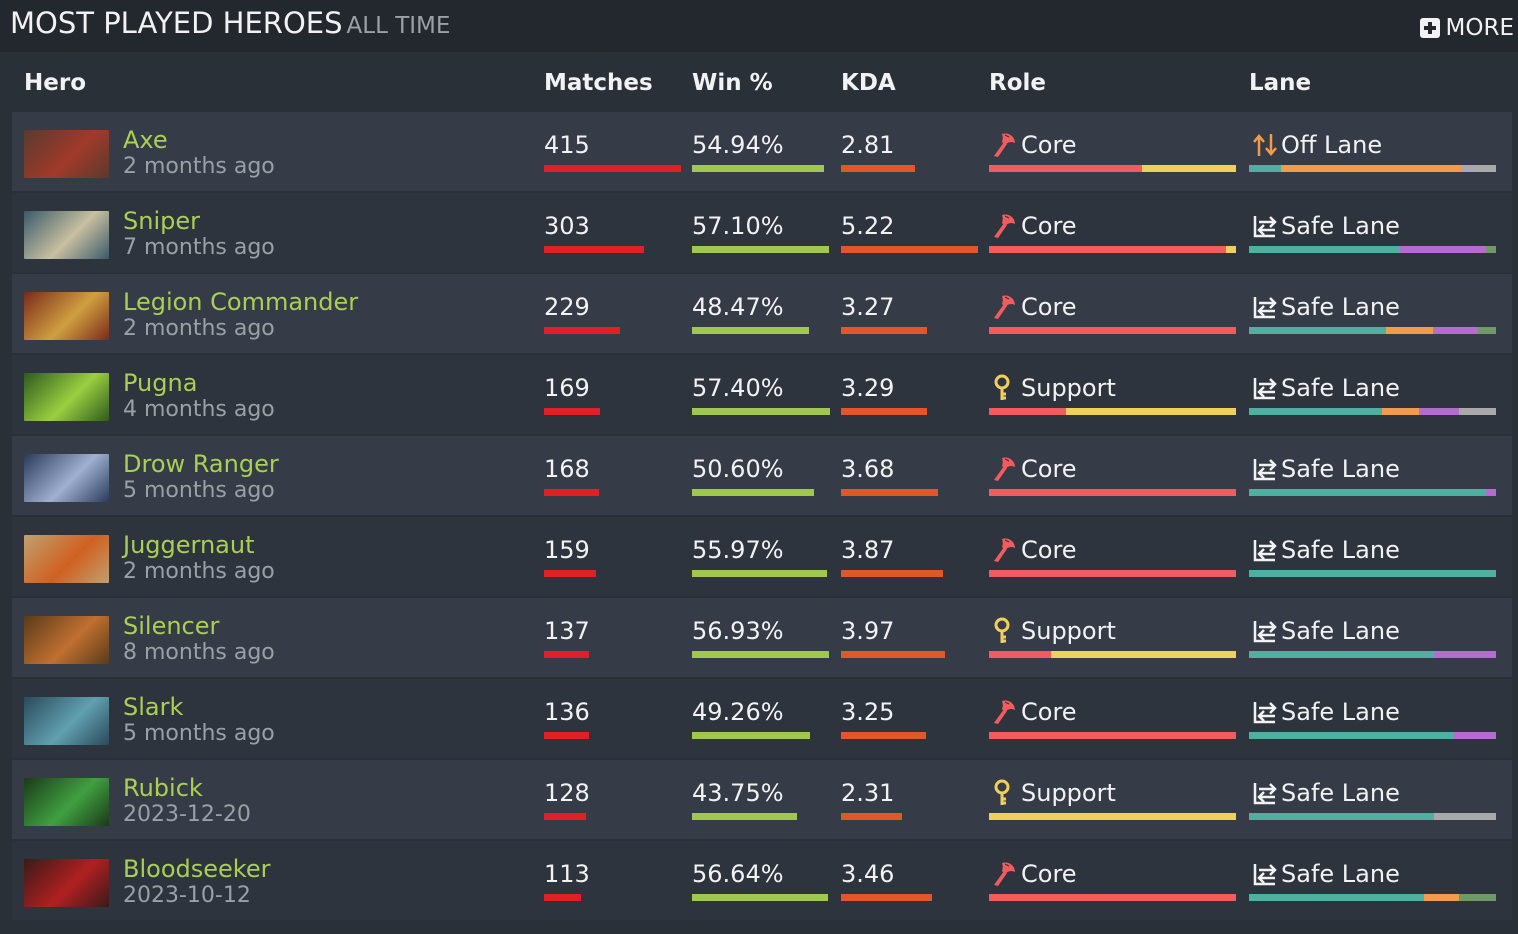 The image size is (1518, 934). Describe the element at coordinates (1280, 83) in the screenshot. I see `column-header-lane: Lane` at that location.